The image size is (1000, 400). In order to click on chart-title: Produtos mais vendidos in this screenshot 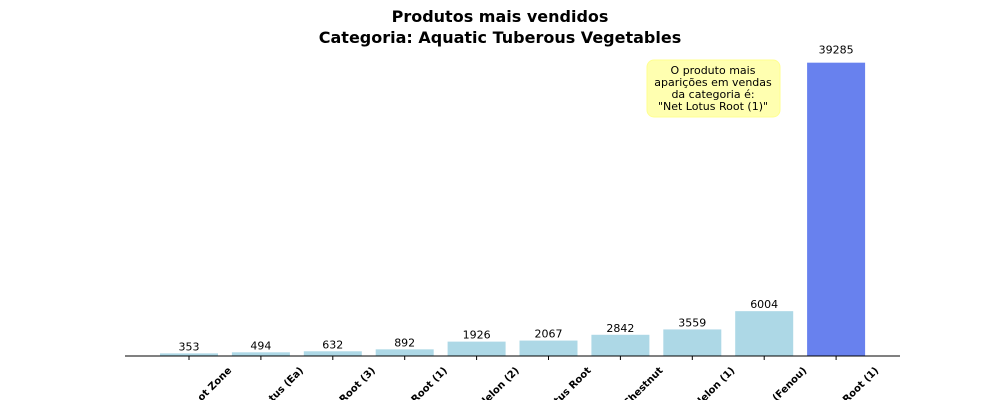, I will do `click(500, 16)`.